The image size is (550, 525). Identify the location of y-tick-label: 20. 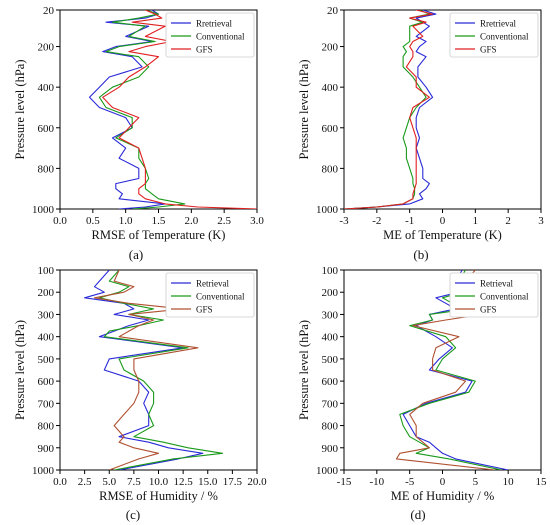
(333, 11).